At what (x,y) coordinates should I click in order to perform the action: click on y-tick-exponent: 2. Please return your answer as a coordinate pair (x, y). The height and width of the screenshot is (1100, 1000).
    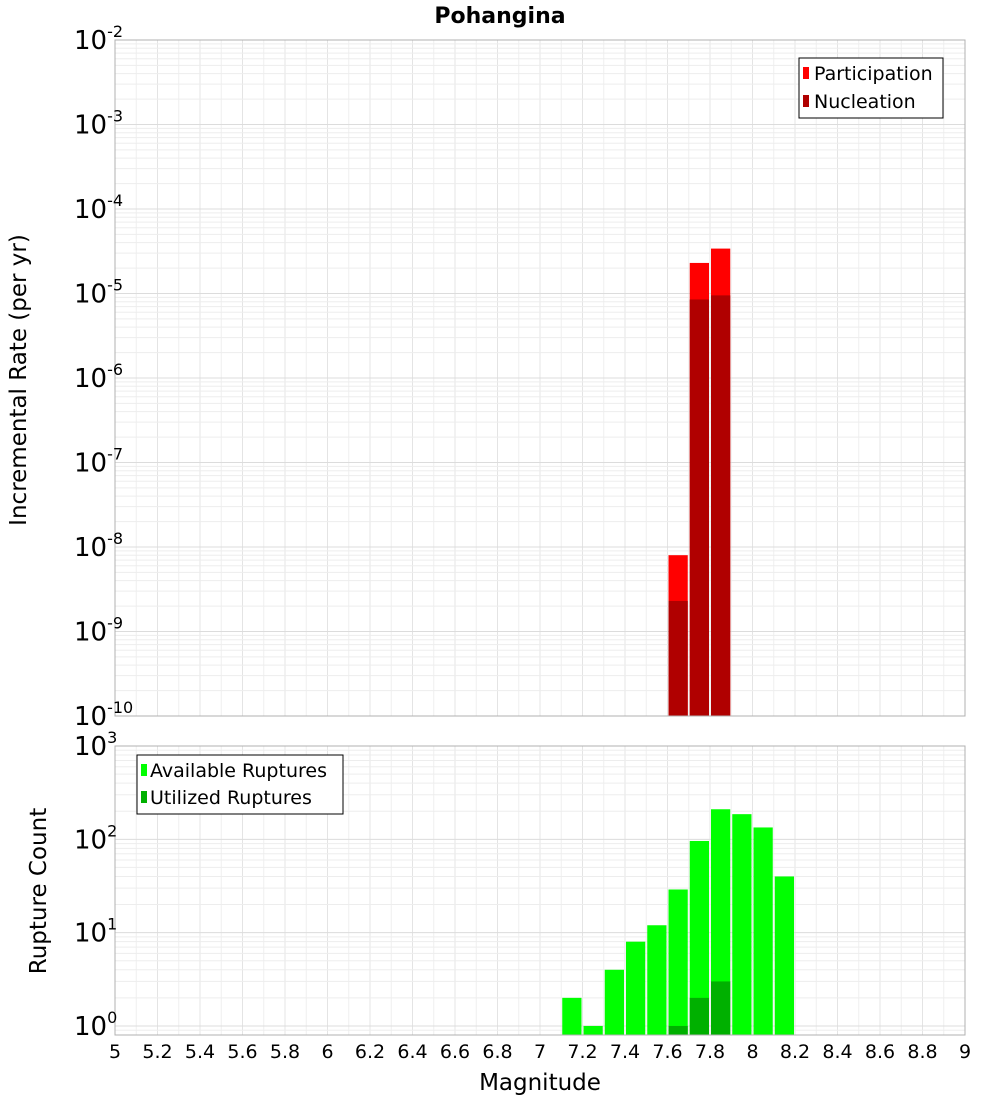
    Looking at the image, I should click on (112, 830).